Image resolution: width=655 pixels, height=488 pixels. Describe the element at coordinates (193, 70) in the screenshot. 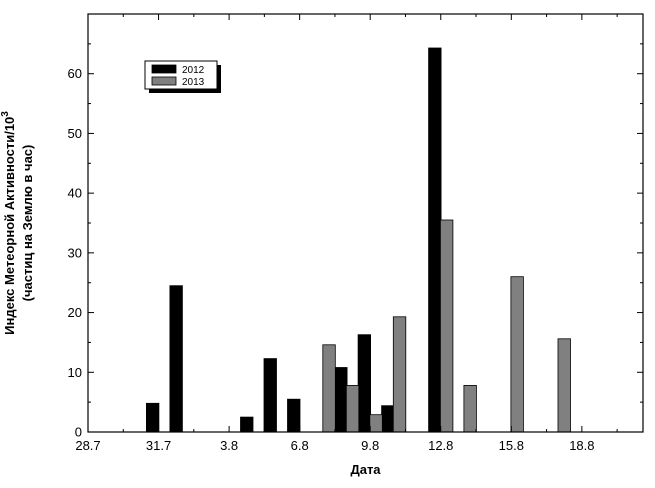

I see `legend-label-2012: 2012` at that location.